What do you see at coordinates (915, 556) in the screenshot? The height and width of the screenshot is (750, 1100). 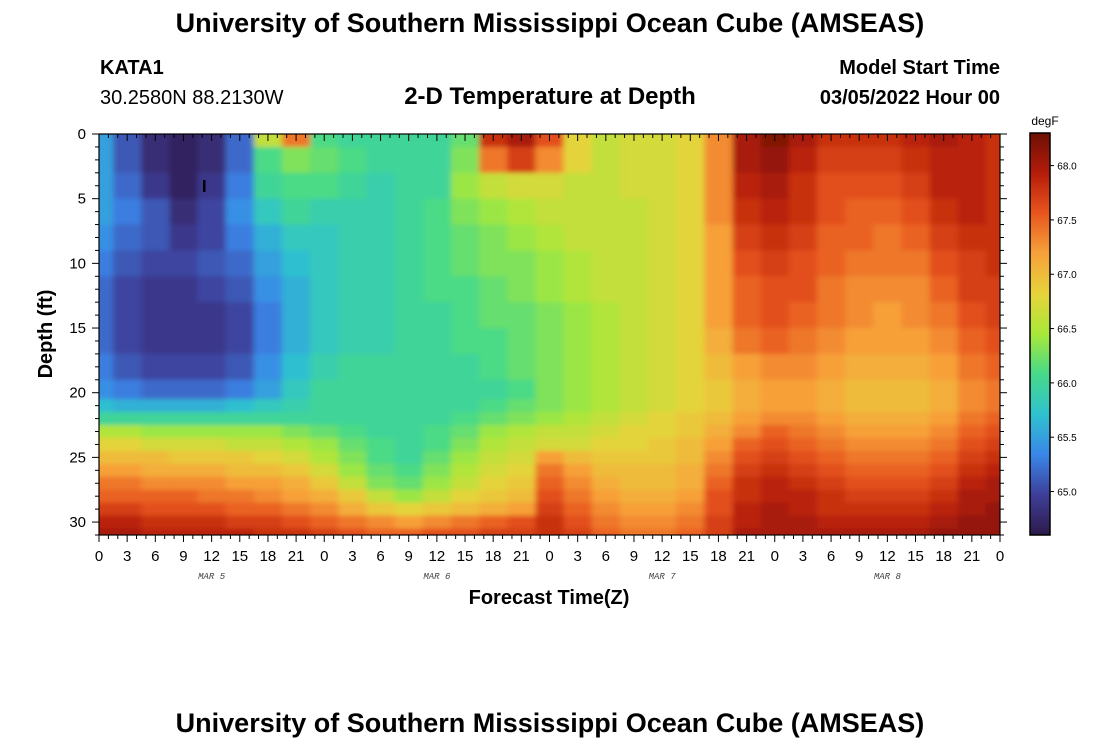 I see `x-tick-label: 15` at bounding box center [915, 556].